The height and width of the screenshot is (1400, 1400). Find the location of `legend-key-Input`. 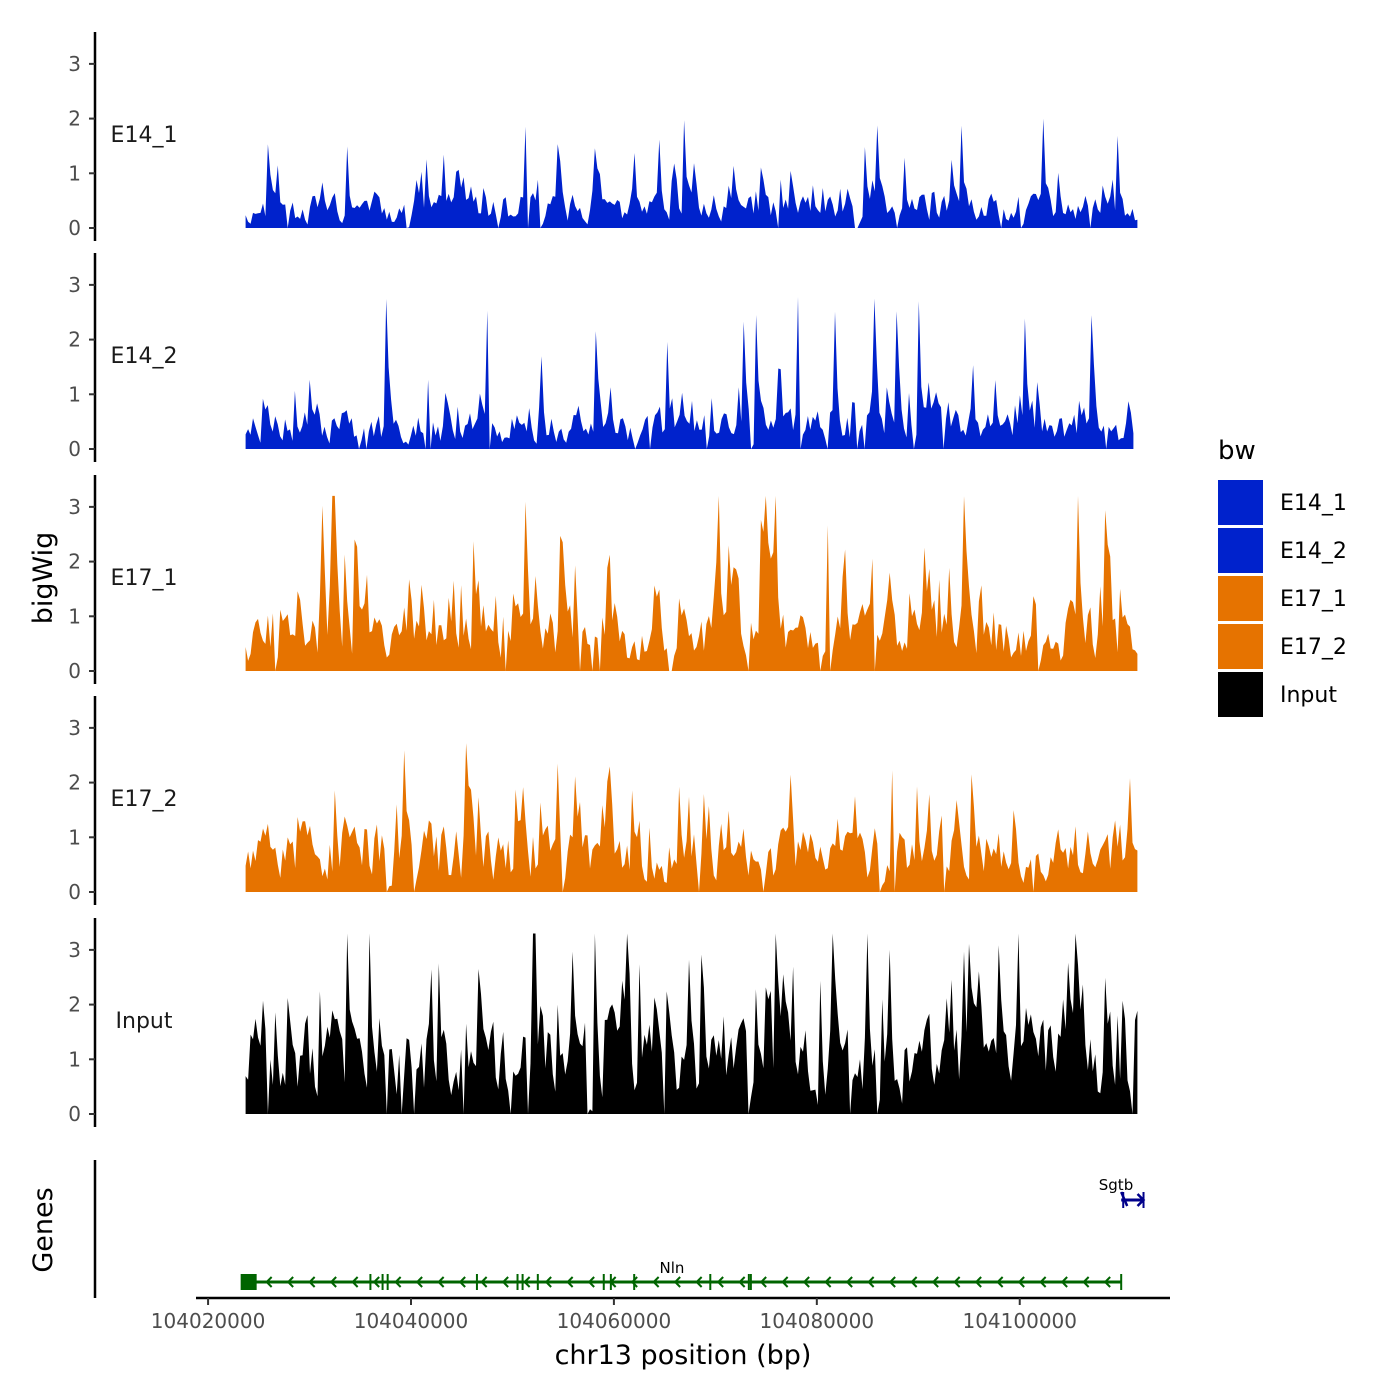

legend-key-Input is located at coordinates (1240, 694).